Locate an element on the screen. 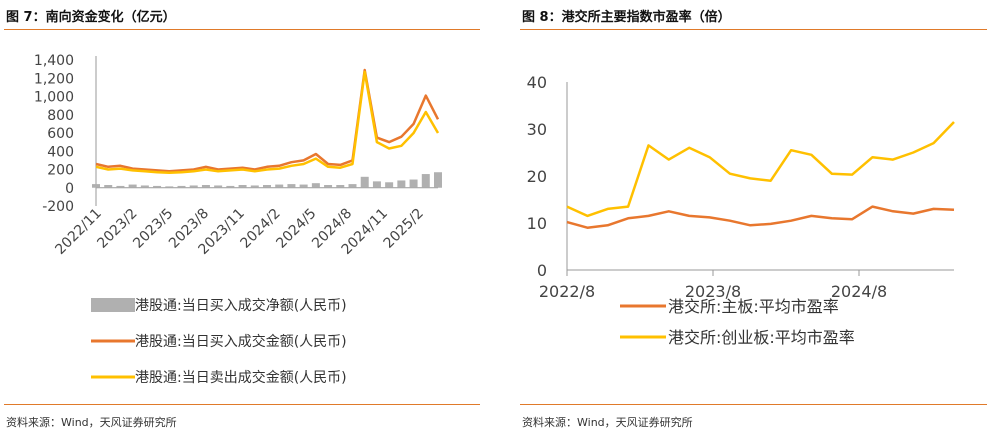 The height and width of the screenshot is (436, 987). x-tick-label: 2022/8 is located at coordinates (567, 291).